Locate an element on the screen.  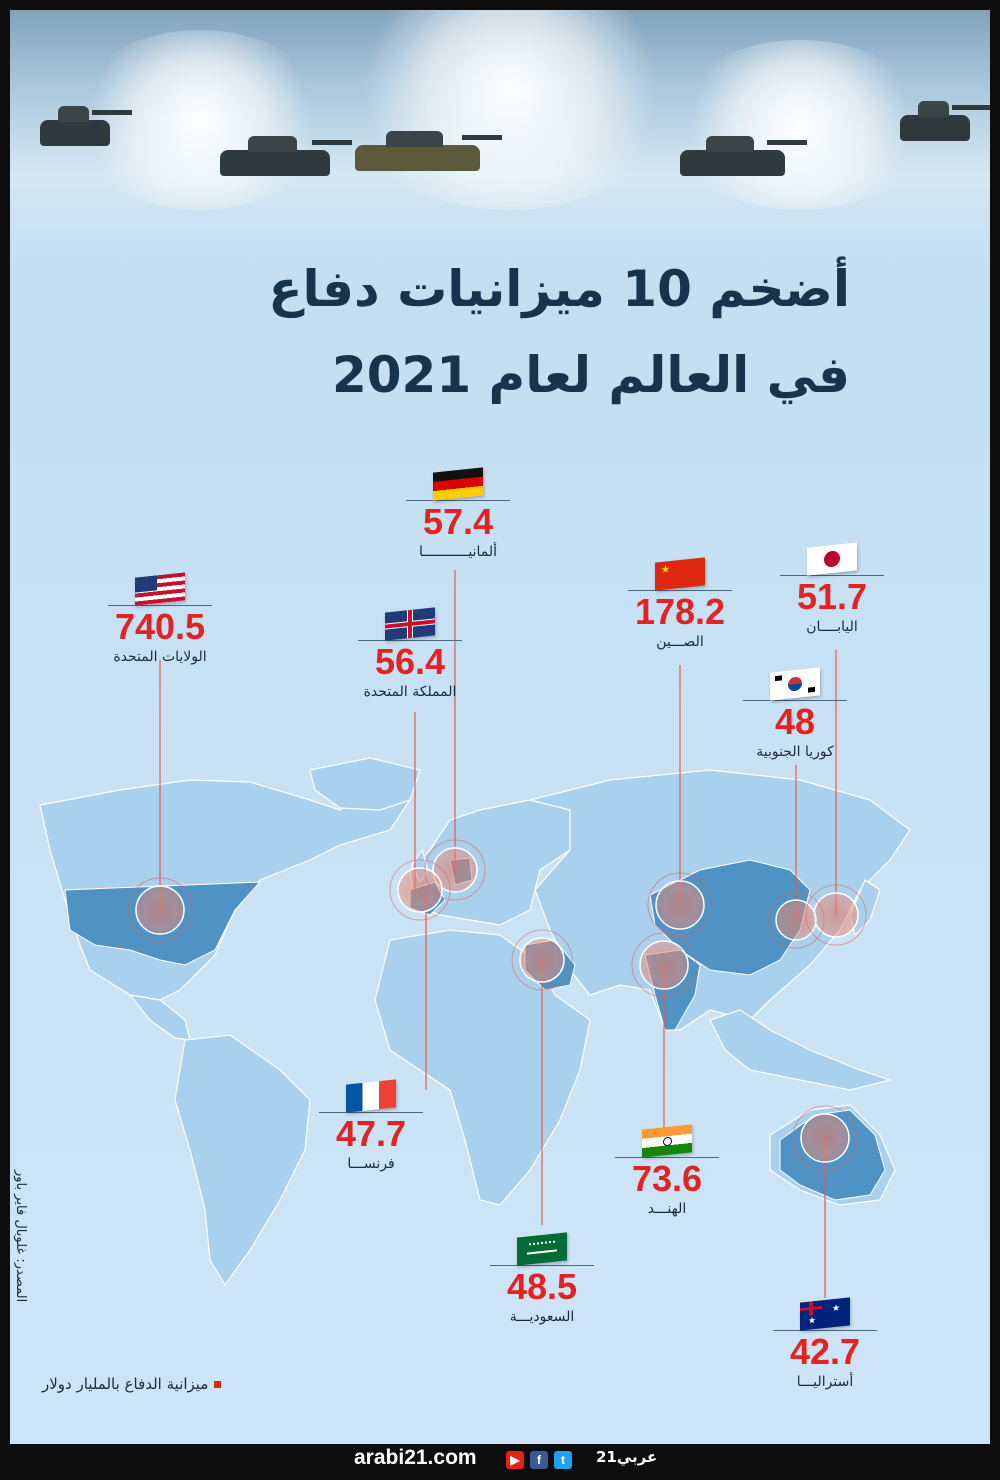
value-india: 73.6 is located at coordinates (667, 1178).